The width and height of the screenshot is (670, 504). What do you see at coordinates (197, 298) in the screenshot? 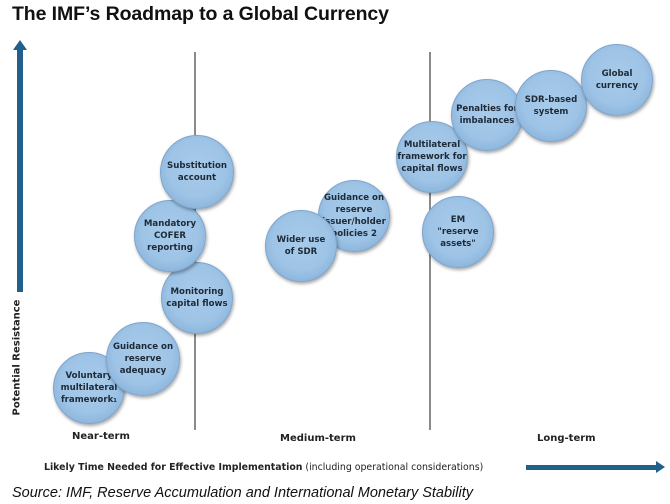
I see `bubble-monitoring-capital-flows: Monitoring capital flows` at bounding box center [197, 298].